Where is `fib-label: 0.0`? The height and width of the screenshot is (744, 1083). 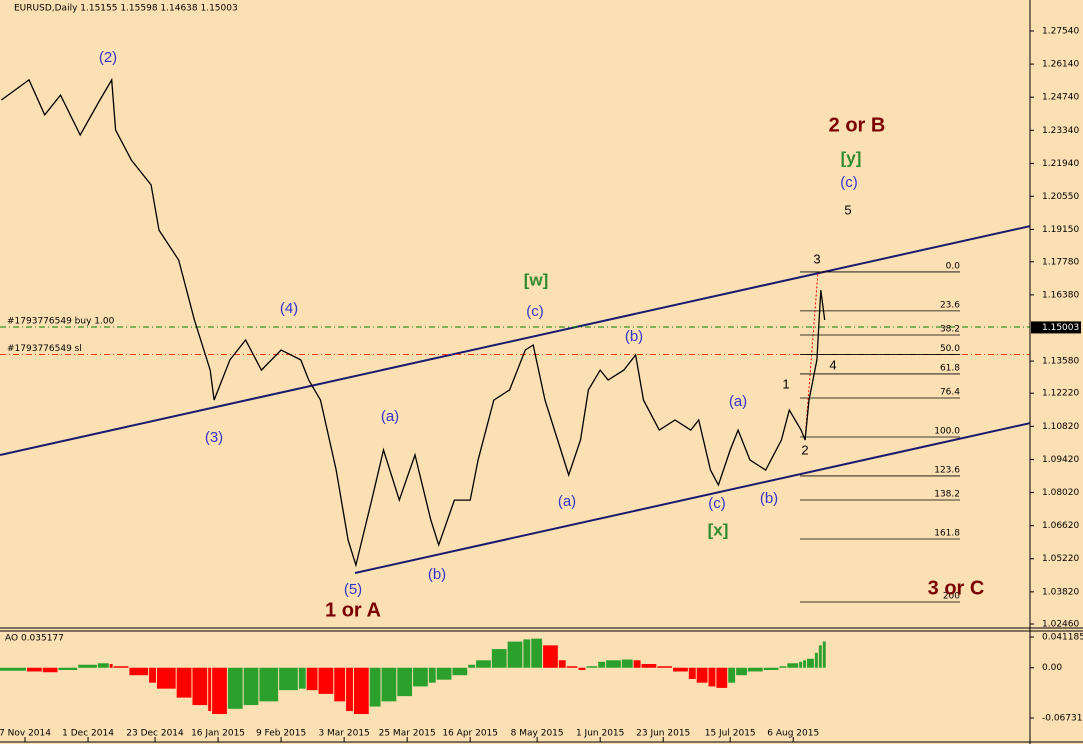 fib-label: 0.0 is located at coordinates (953, 266).